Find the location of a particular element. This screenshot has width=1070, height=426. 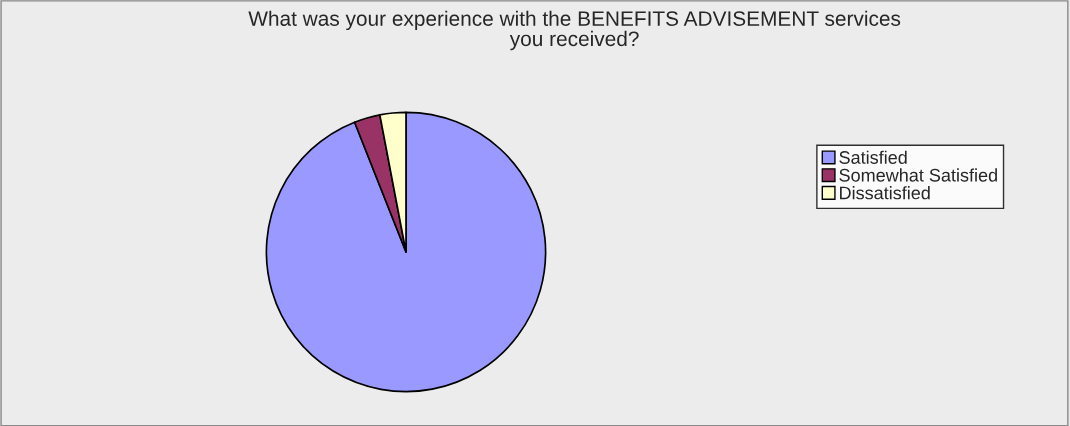

chart-title: What was your experience with the BENEFITS ADVISEMENT services you received? is located at coordinates (574, 30).